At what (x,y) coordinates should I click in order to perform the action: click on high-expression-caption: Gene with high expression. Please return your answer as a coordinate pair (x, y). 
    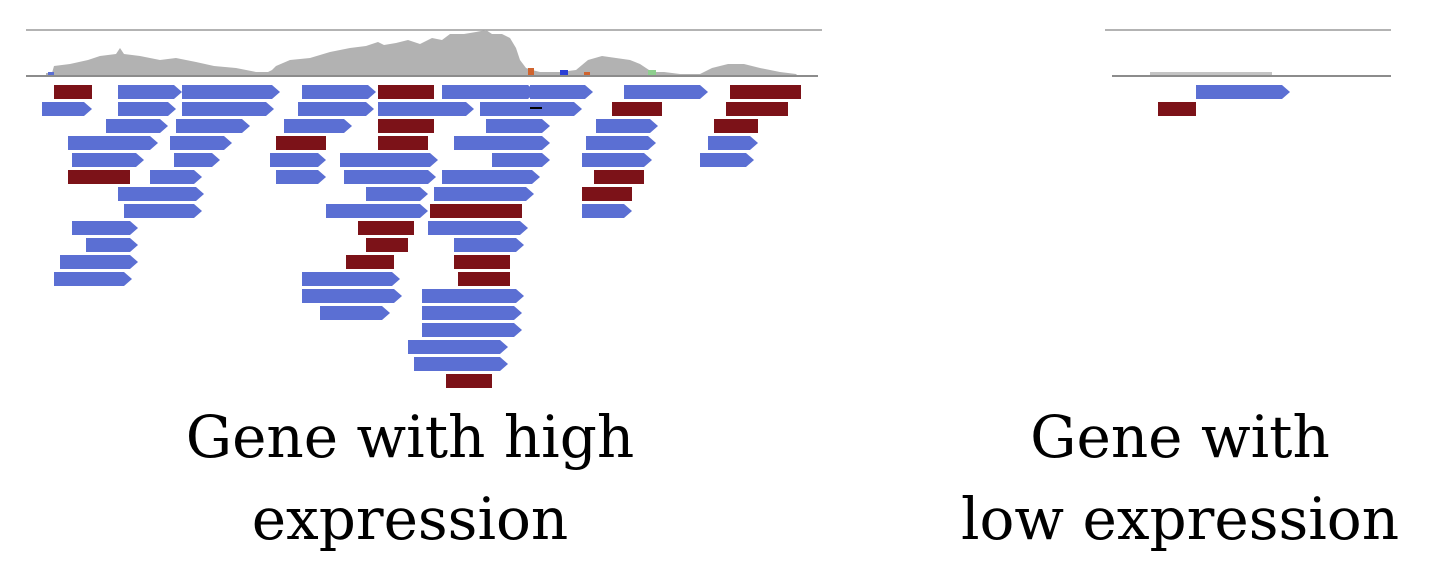
    Looking at the image, I should click on (410, 478).